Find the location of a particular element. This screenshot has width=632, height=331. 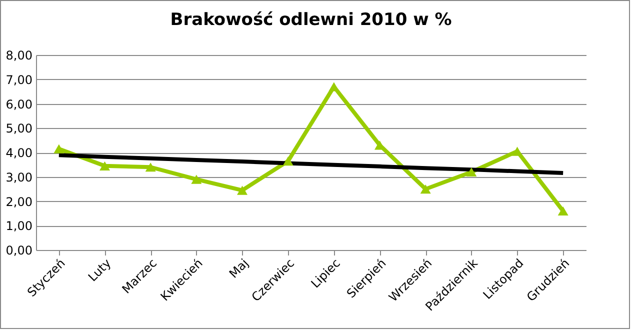

y-tick-label: 1,00 is located at coordinates (19, 226).